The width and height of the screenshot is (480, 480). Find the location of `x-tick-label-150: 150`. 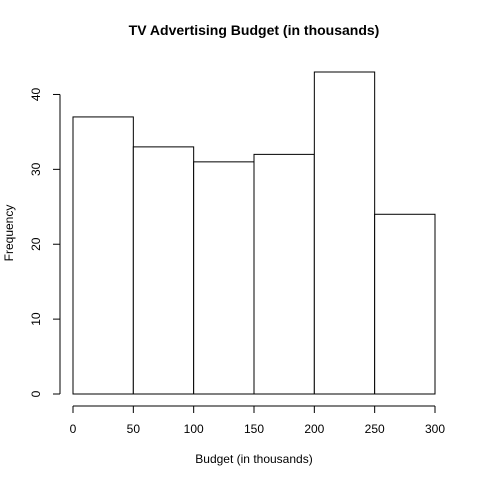

x-tick-label-150: 150 is located at coordinates (254, 429).